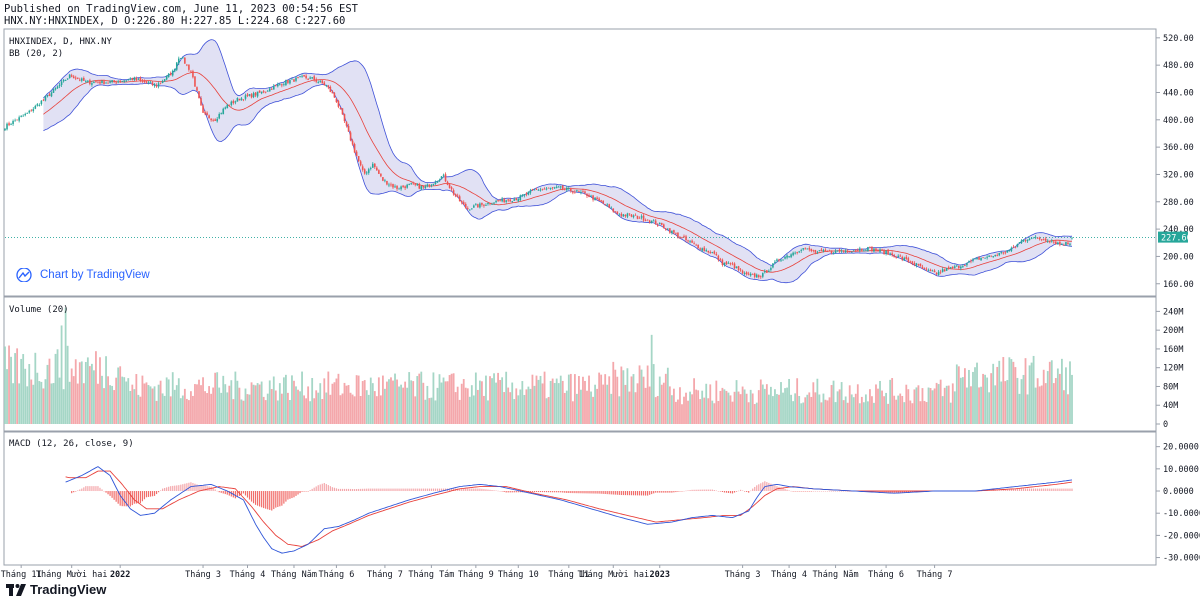 This screenshot has width=1200, height=602. I want to click on time-tick-label: 2022, so click(120, 575).